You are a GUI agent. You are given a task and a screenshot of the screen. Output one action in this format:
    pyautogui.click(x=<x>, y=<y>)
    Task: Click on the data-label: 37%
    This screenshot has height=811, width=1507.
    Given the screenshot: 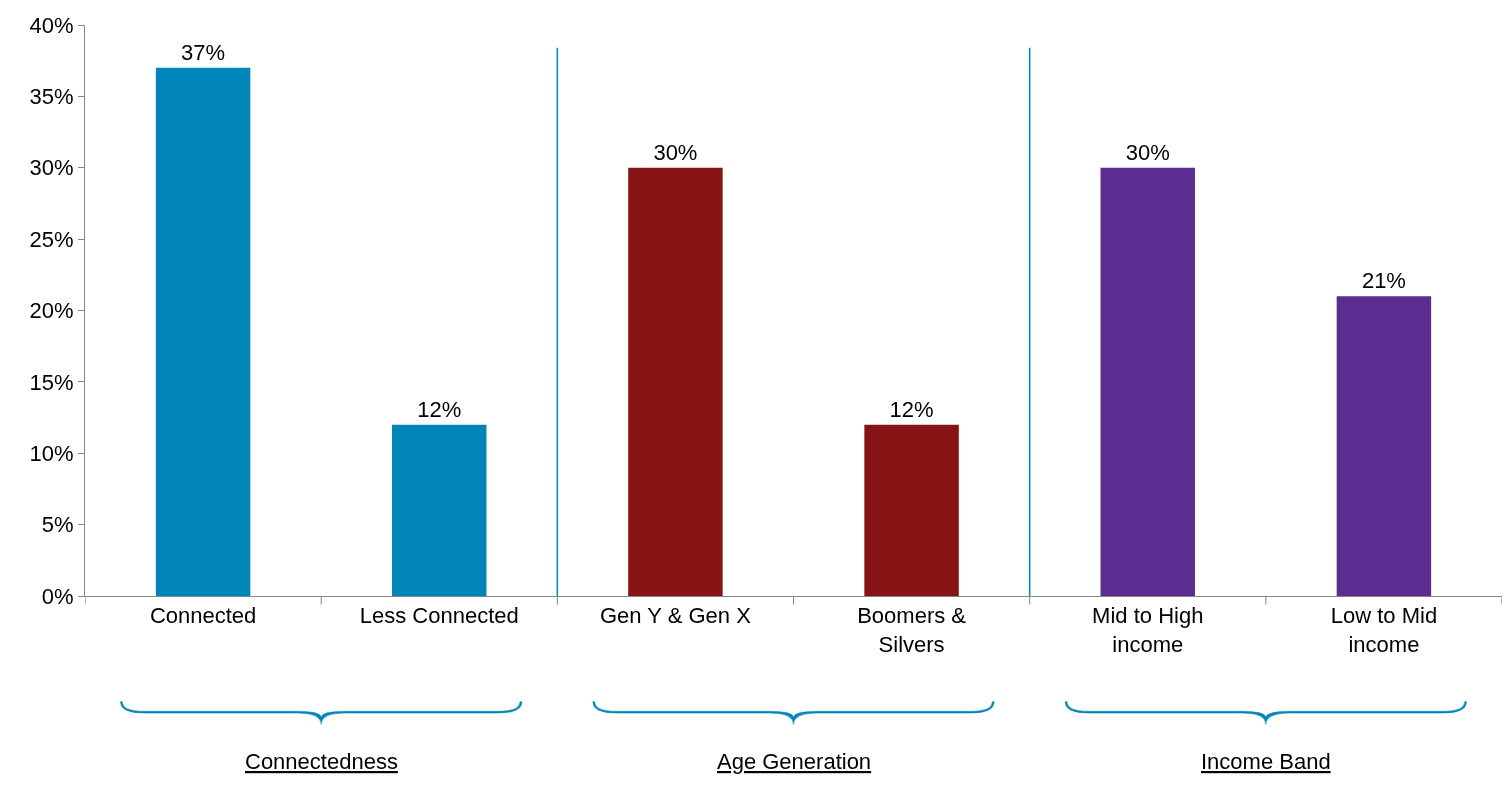 What is the action you would take?
    pyautogui.click(x=203, y=52)
    